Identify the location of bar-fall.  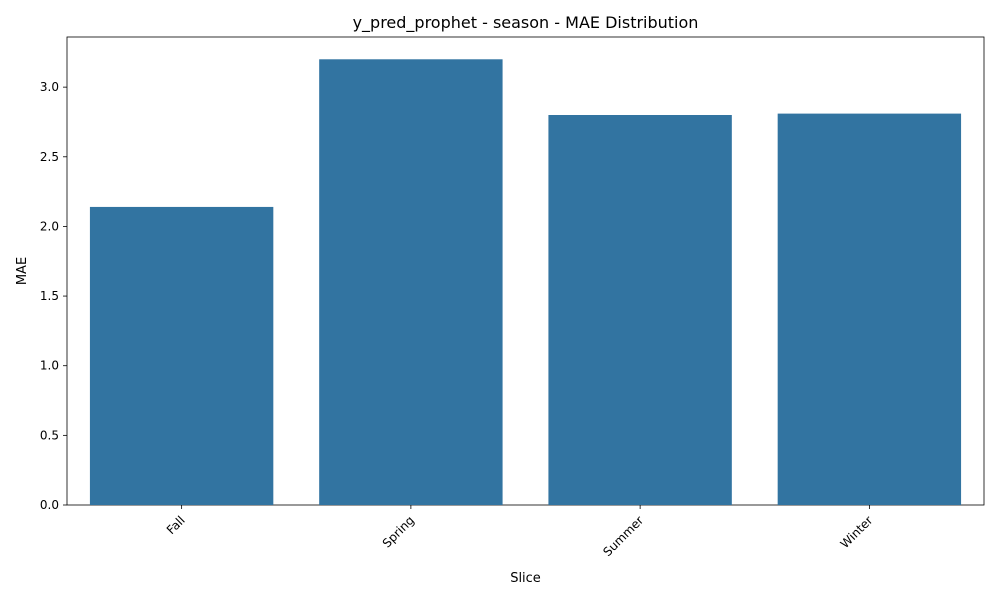
(181, 355).